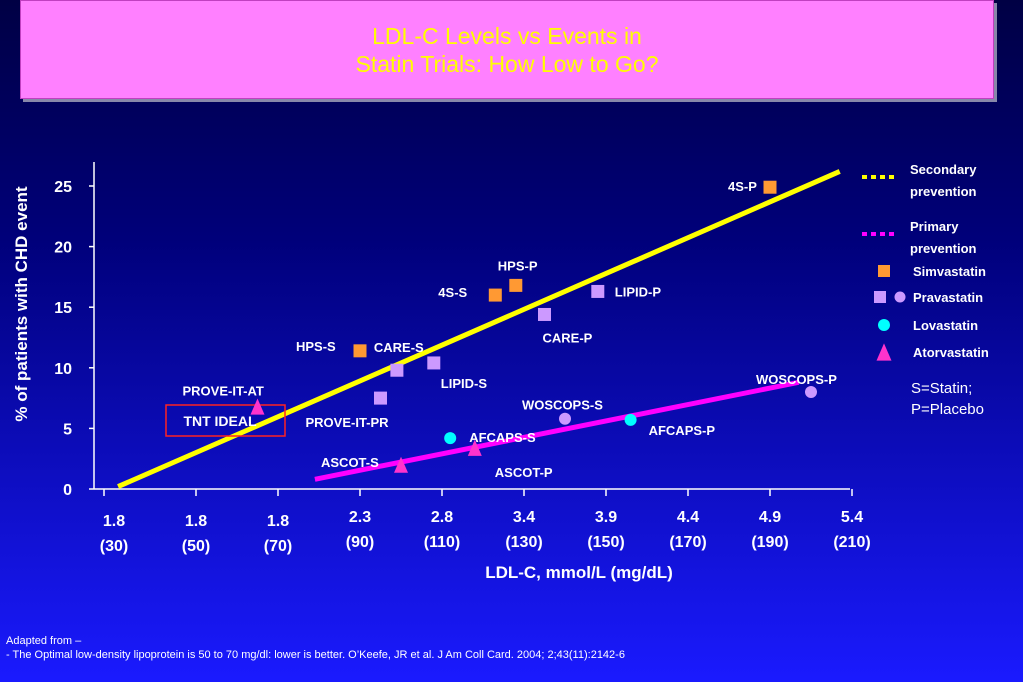 The width and height of the screenshot is (1023, 682). I want to click on point-prove-it-at, so click(257, 406).